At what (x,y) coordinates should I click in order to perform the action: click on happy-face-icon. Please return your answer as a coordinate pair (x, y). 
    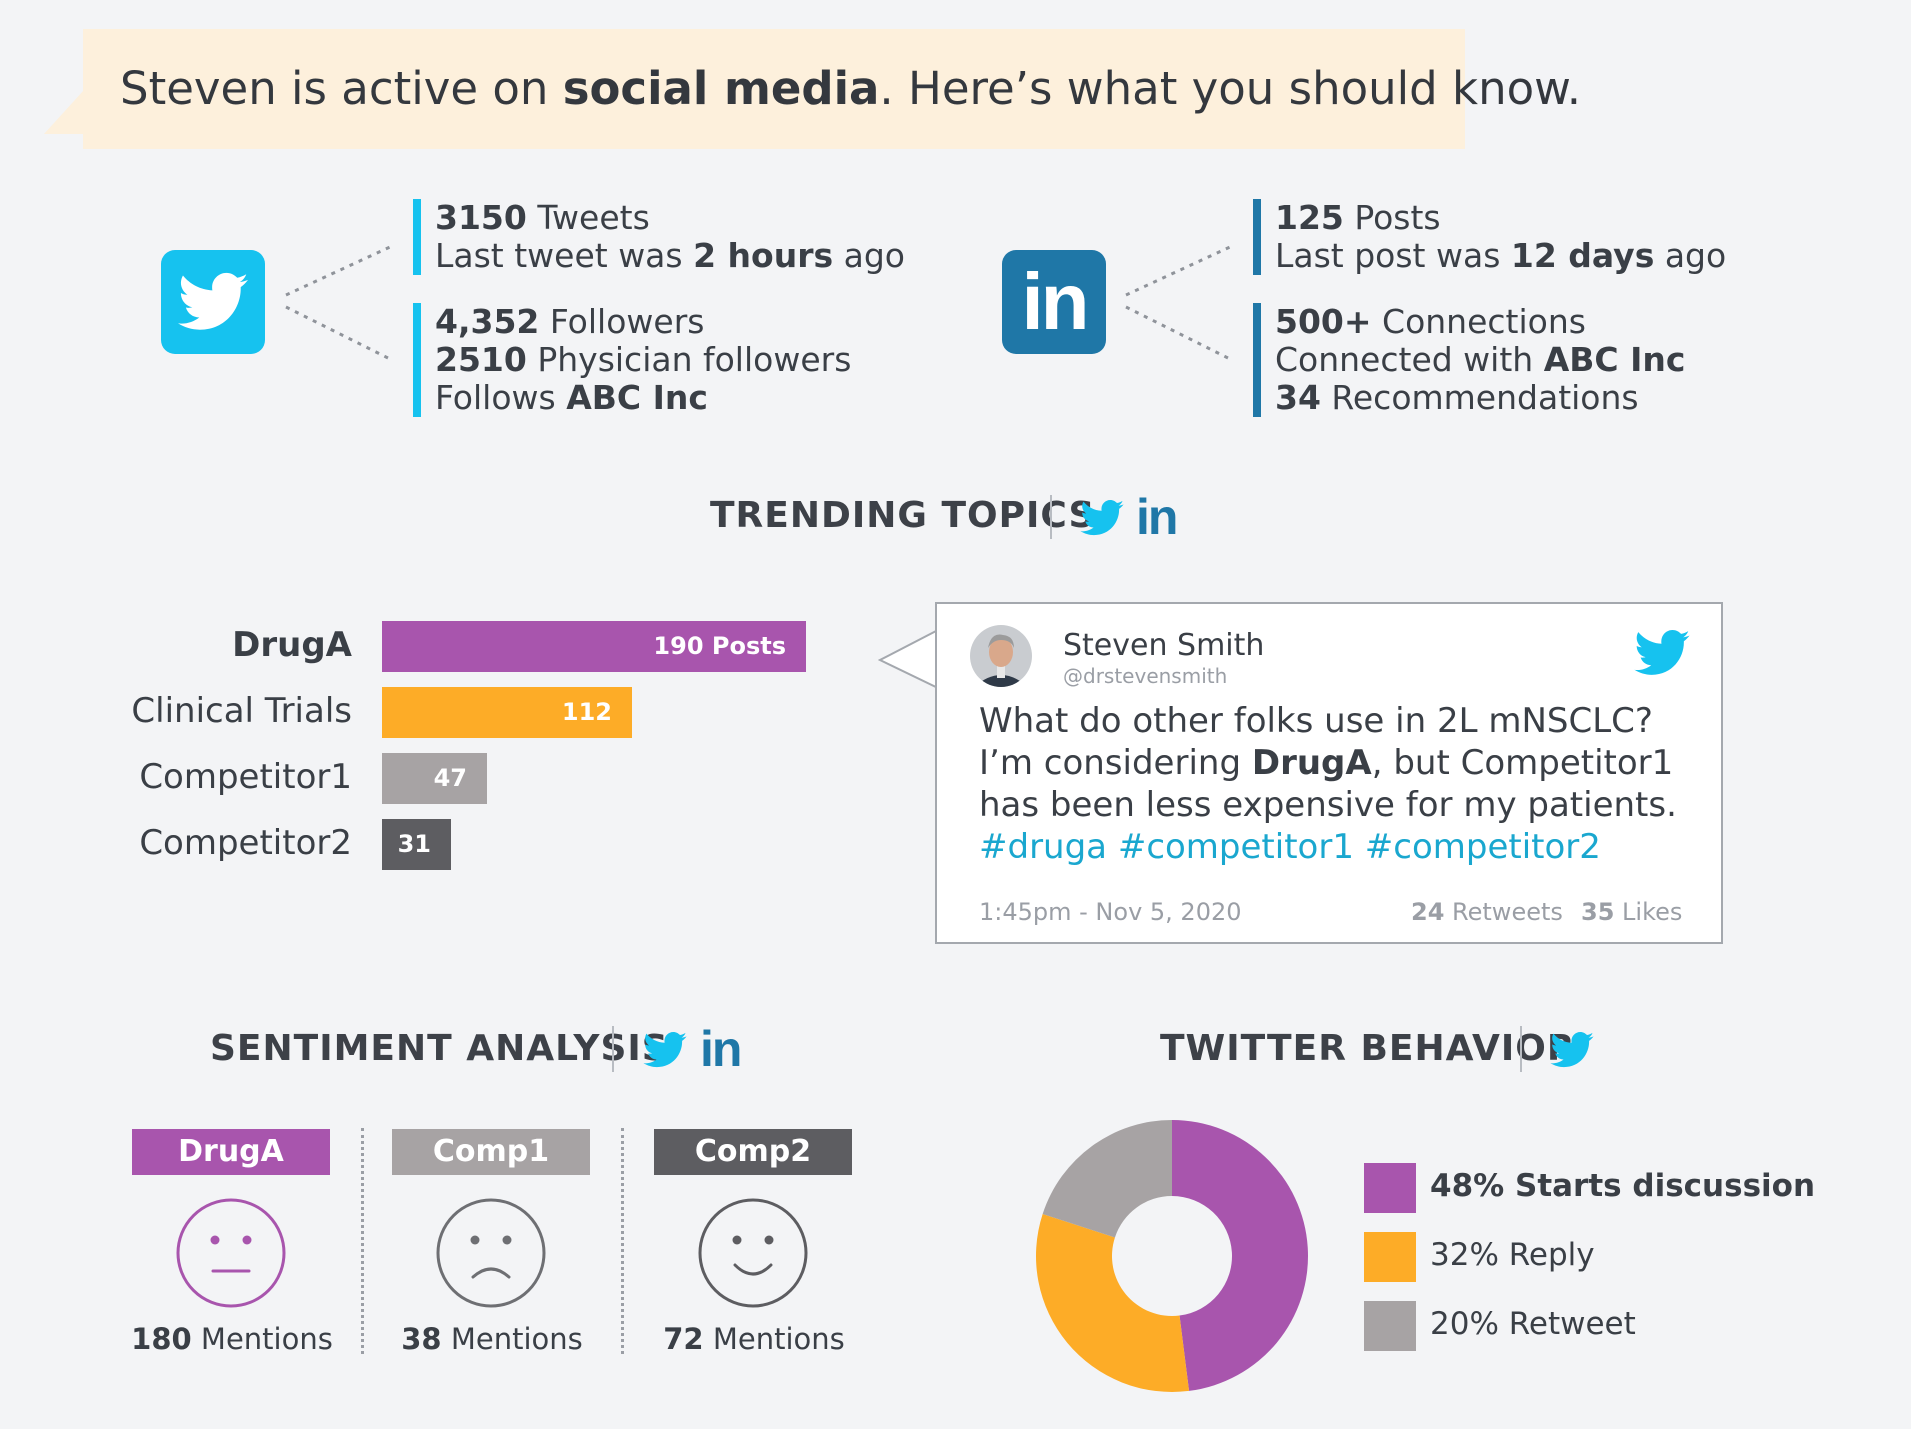
    Looking at the image, I should click on (753, 1253).